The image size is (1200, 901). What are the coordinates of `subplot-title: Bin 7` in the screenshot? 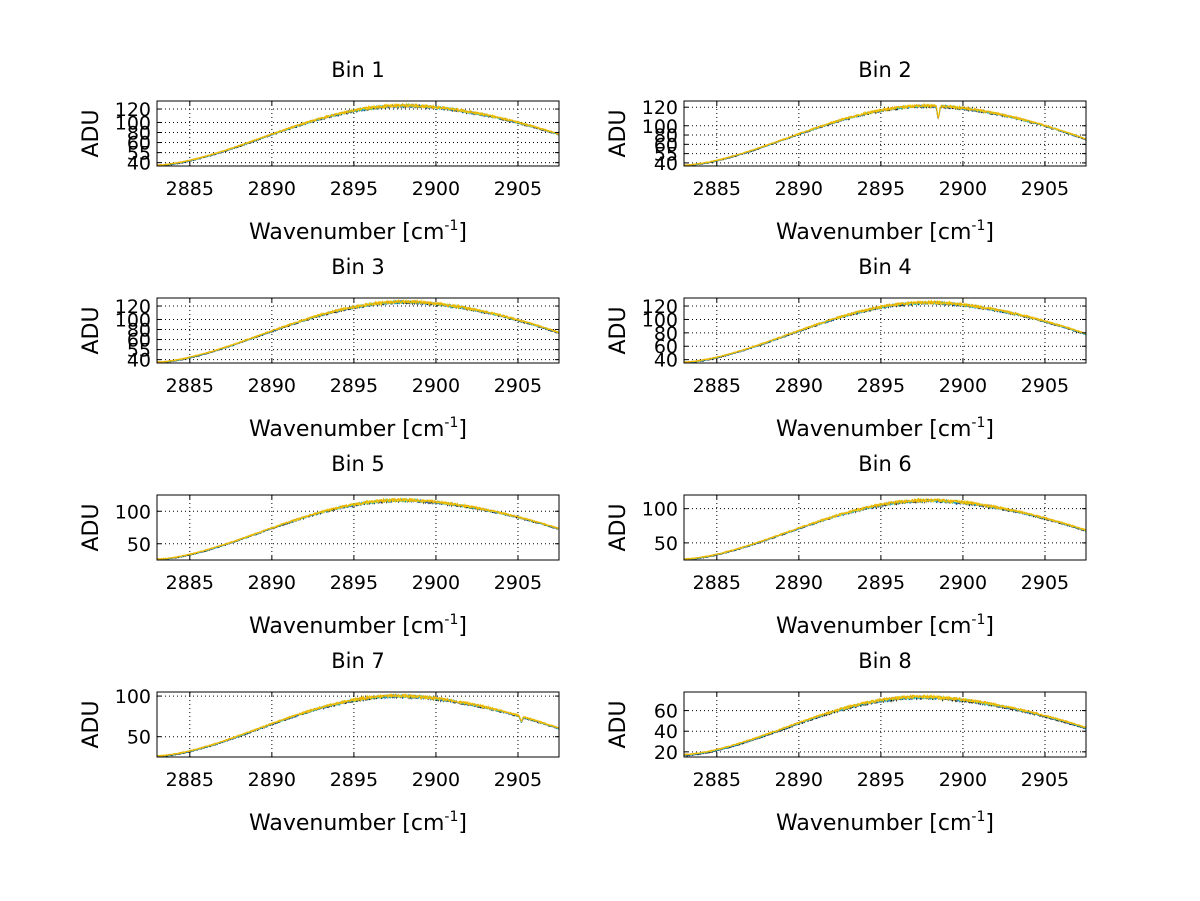 It's located at (358, 661).